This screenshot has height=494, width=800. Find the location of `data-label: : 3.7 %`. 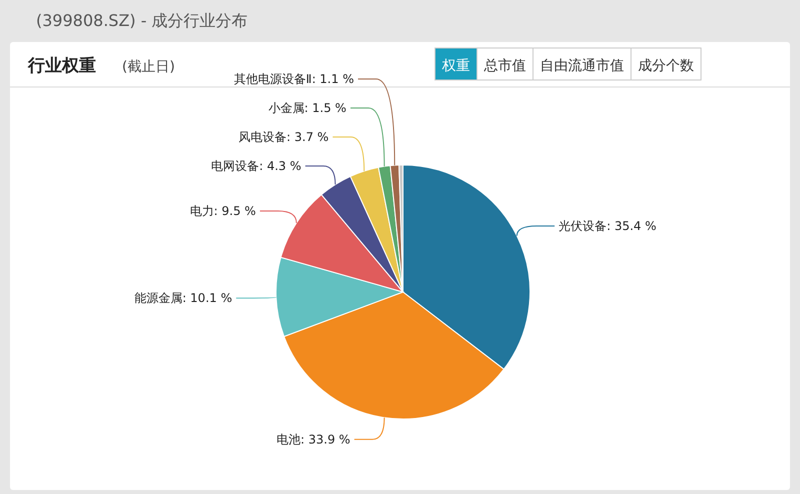

data-label: : 3.7 % is located at coordinates (307, 137).